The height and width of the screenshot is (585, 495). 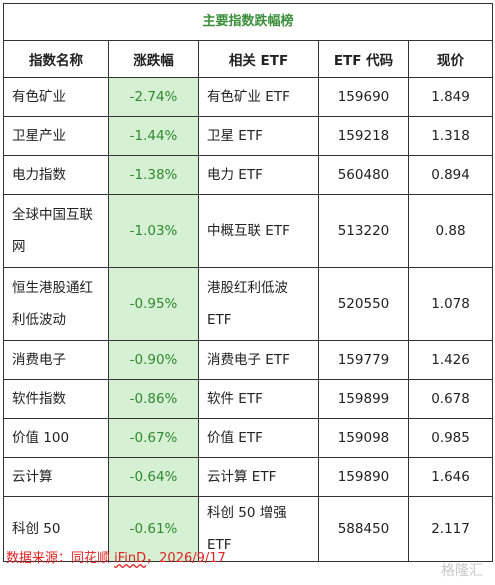 What do you see at coordinates (258, 438) in the screenshot?
I see `table-cell: 价值 ETF` at bounding box center [258, 438].